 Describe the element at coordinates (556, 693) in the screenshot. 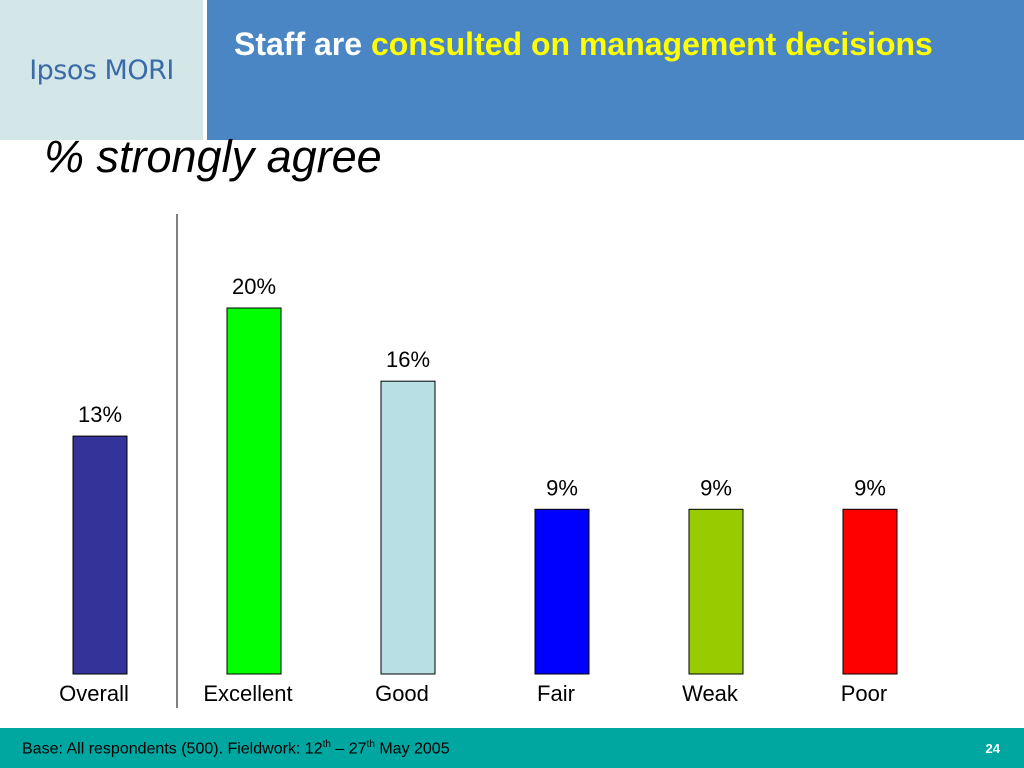

I see `category-label-fair: Fair` at that location.